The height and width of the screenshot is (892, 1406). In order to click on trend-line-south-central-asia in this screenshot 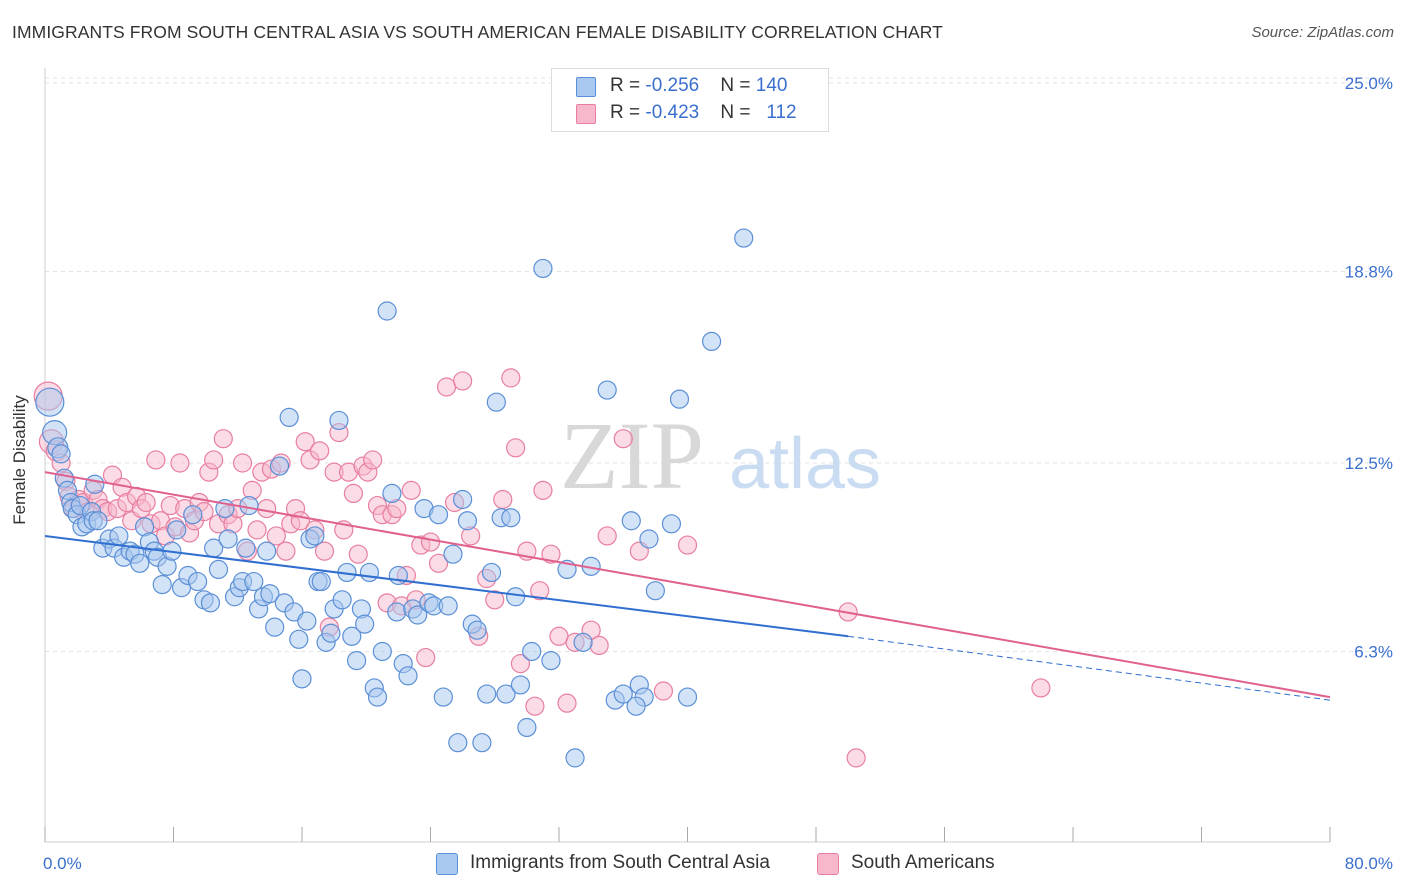, I will do `click(446, 586)`.